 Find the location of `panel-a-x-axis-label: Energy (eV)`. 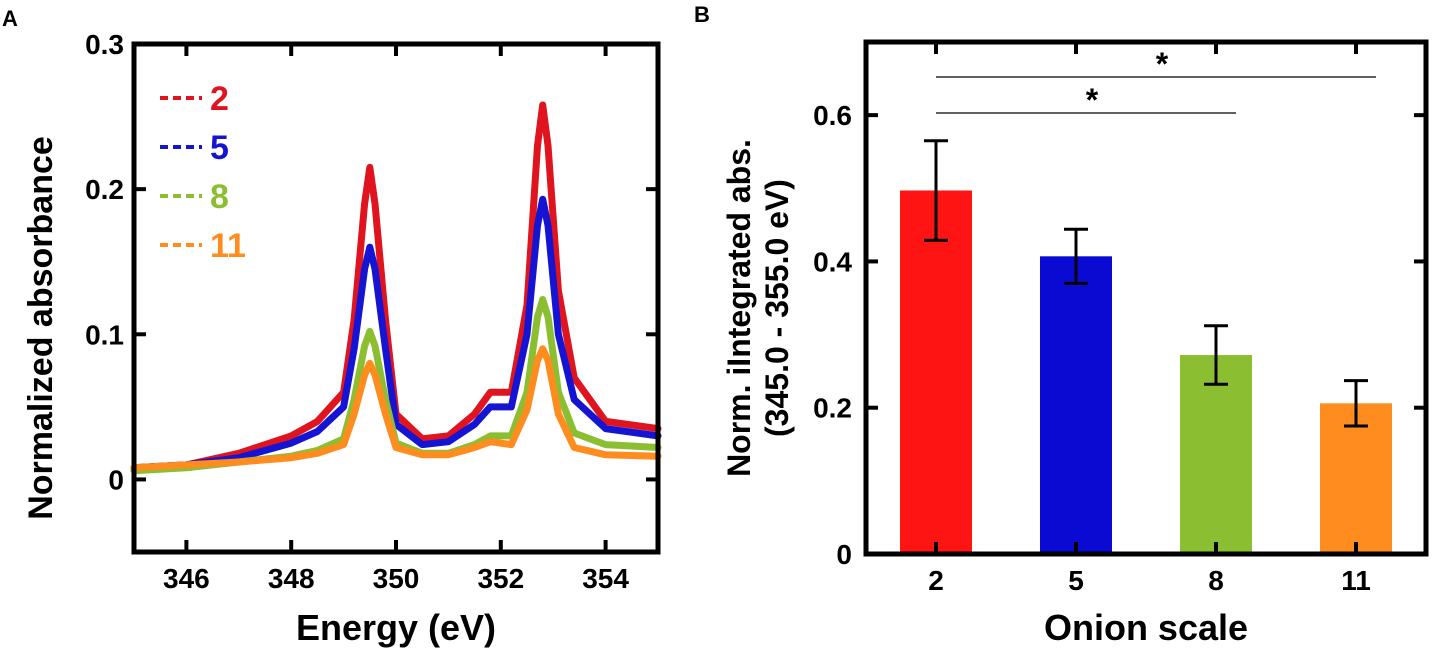

panel-a-x-axis-label: Energy (eV) is located at coordinates (396, 627).